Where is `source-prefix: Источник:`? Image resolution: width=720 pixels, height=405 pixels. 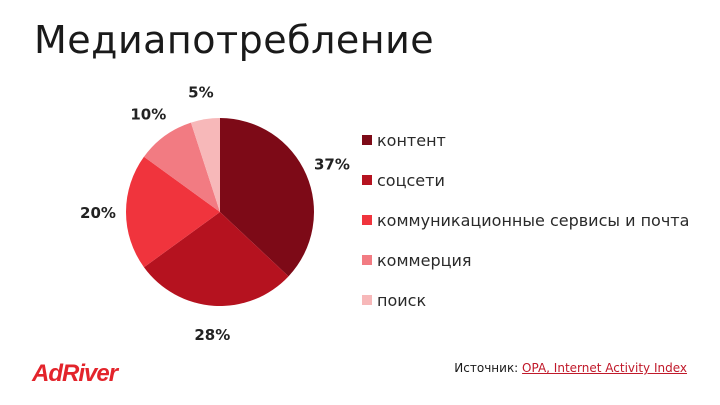
source-prefix: Источник: is located at coordinates (488, 368).